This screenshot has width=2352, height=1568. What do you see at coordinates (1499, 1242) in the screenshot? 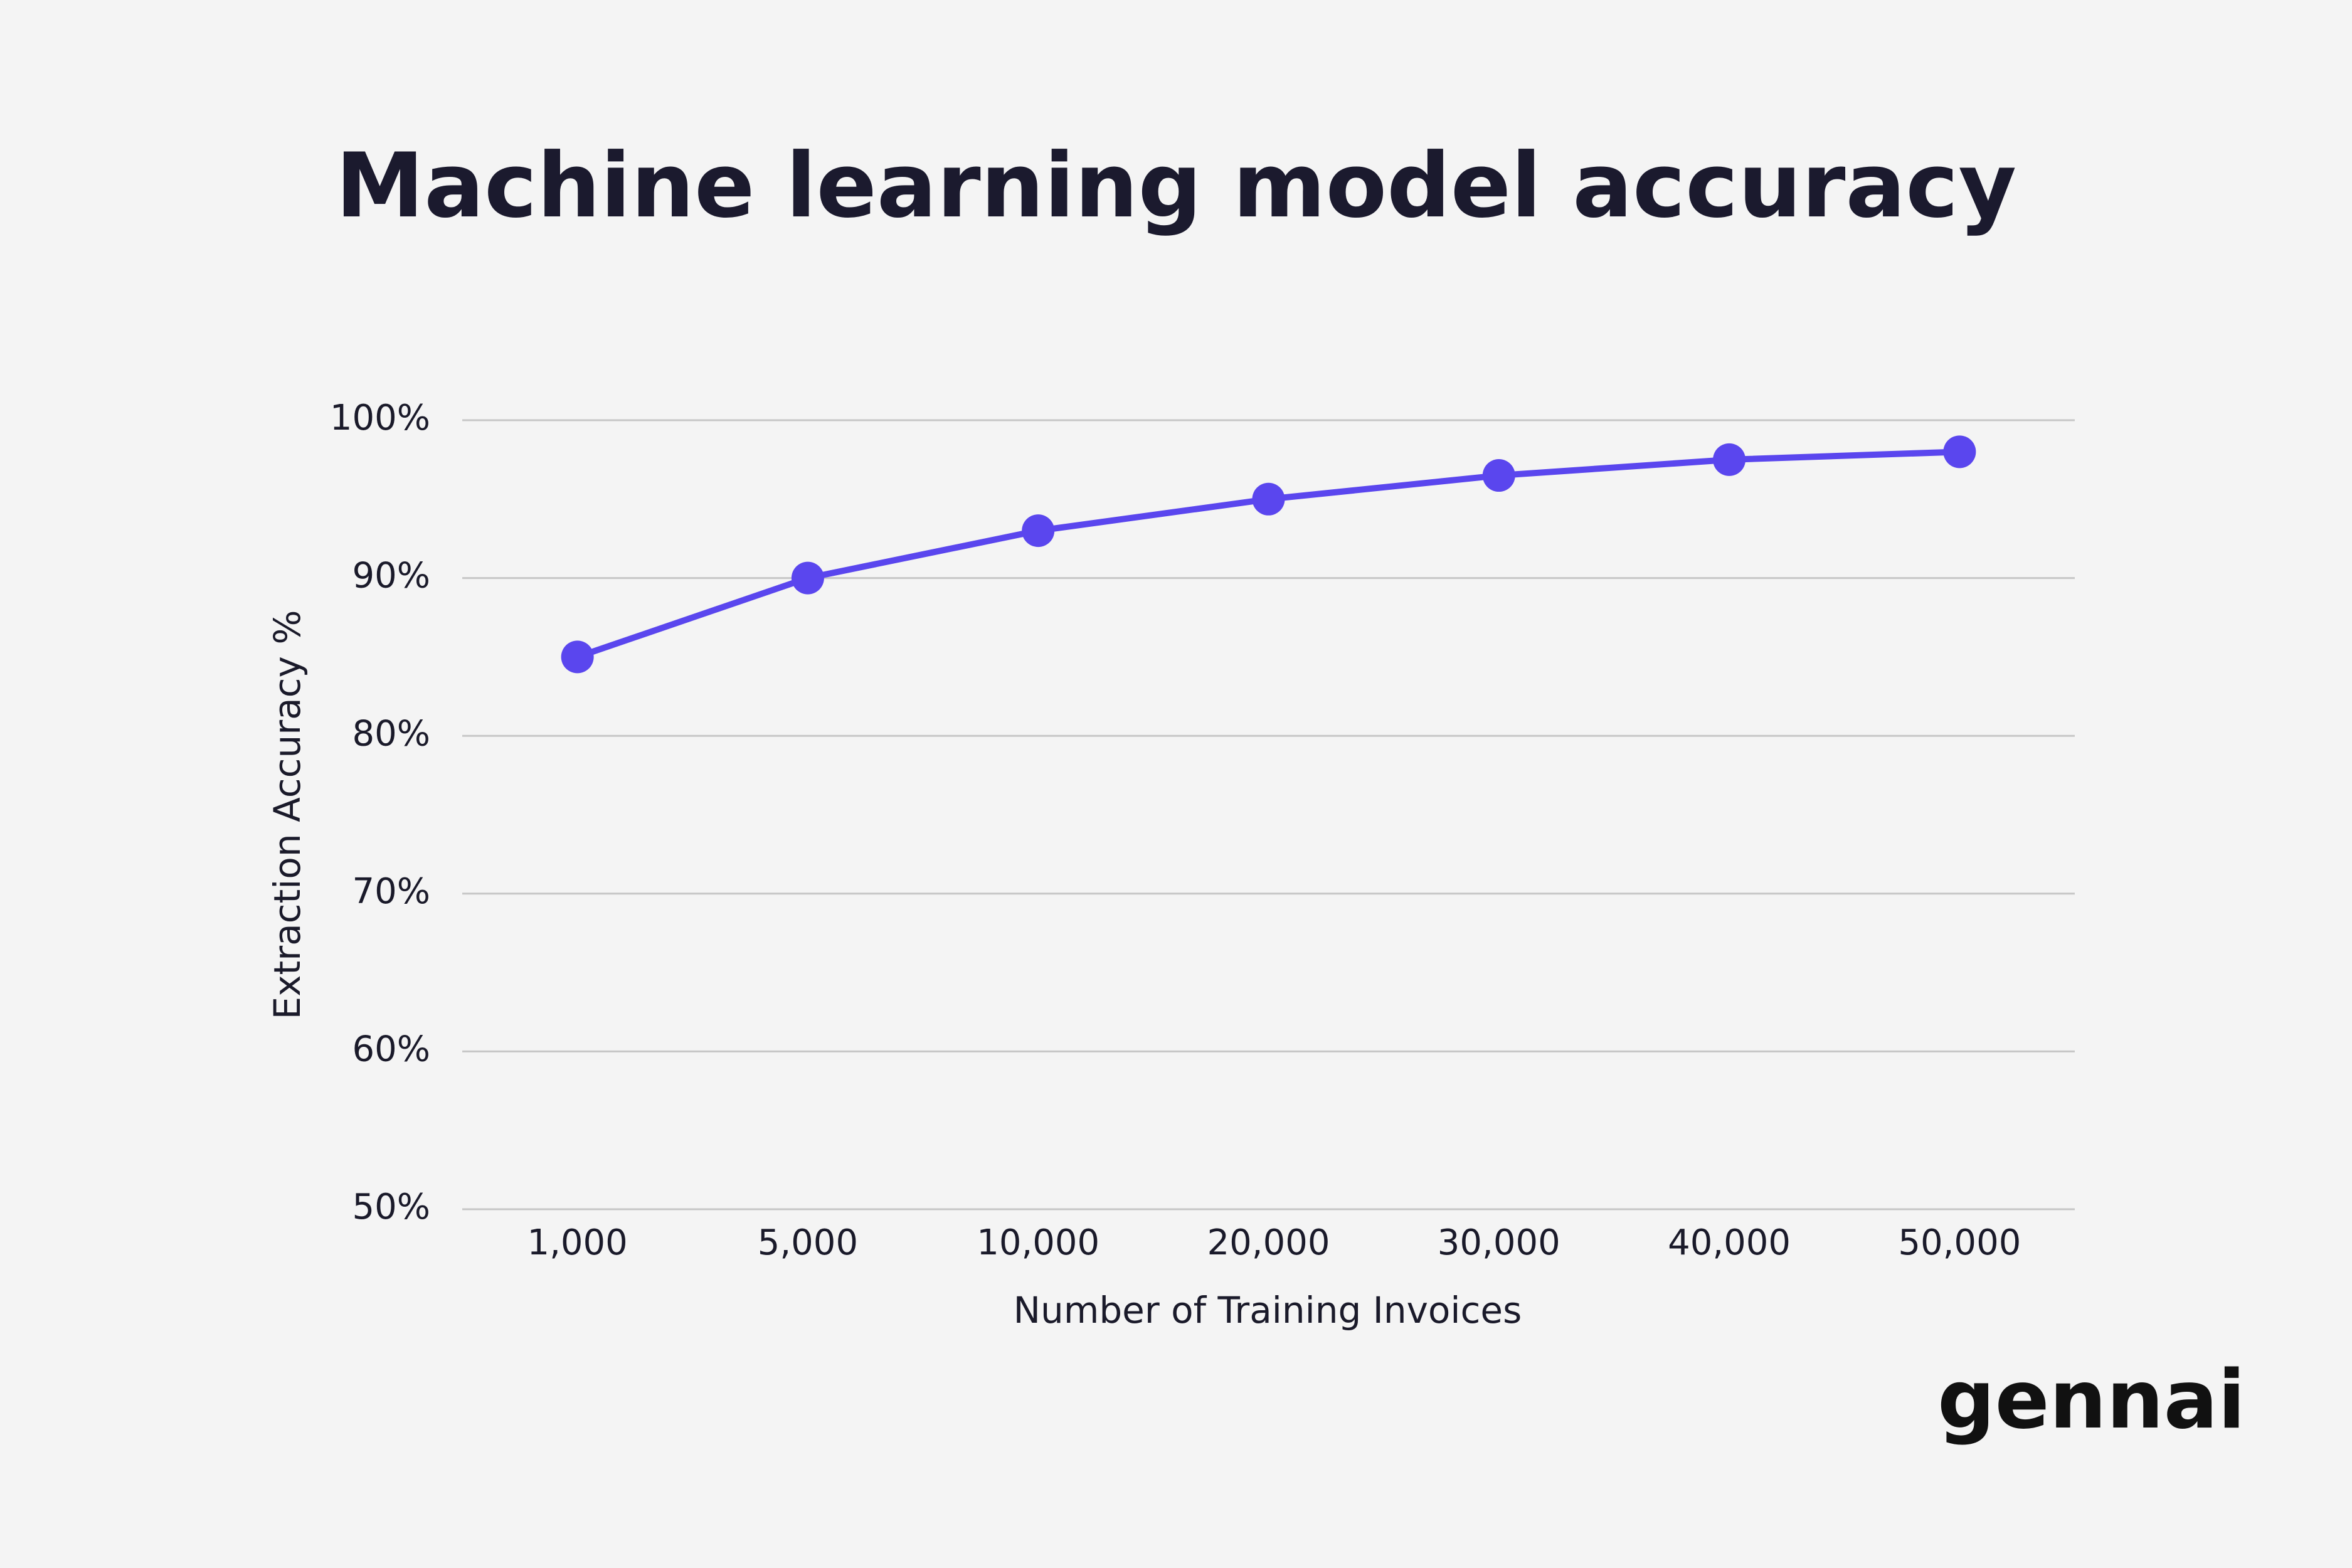
I see `x-tick-label: 30,000` at bounding box center [1499, 1242].